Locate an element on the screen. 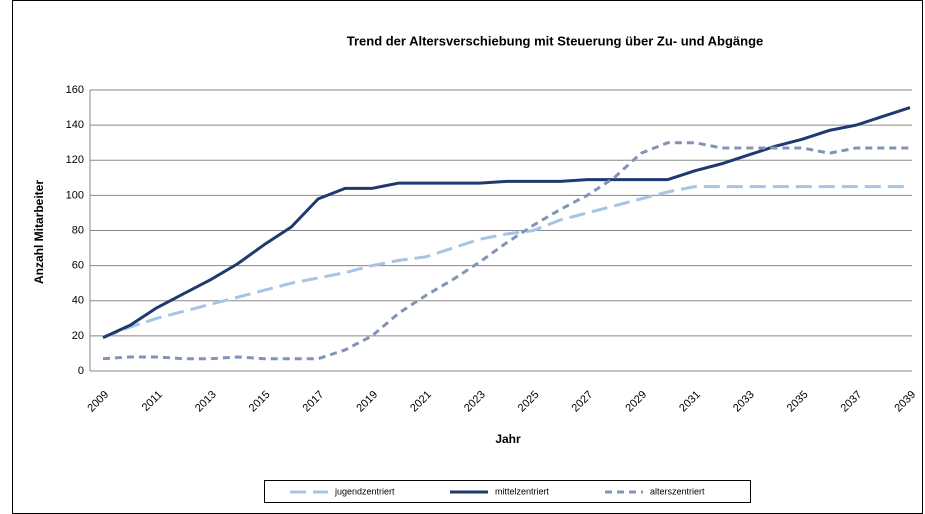  y-tick-label: 40 is located at coordinates (78, 301).